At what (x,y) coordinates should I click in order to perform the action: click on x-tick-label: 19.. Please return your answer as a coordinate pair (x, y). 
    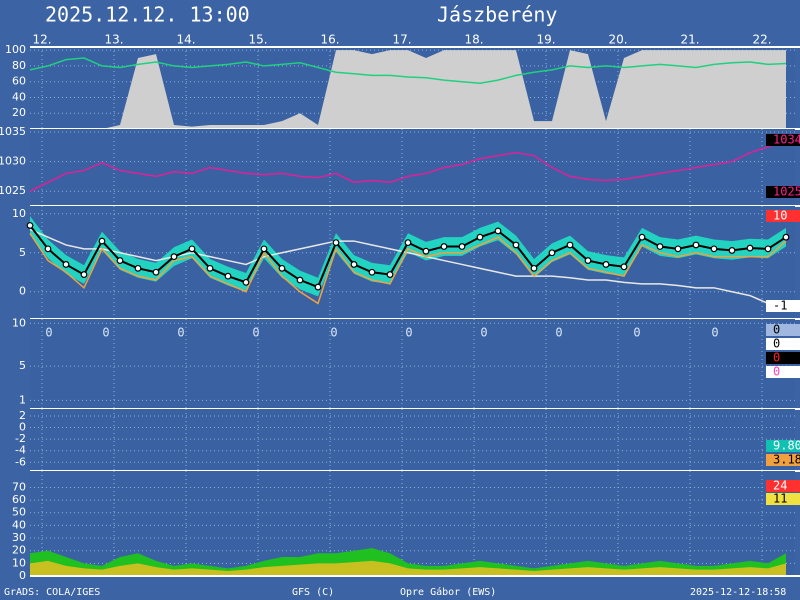
    Looking at the image, I should click on (545, 40).